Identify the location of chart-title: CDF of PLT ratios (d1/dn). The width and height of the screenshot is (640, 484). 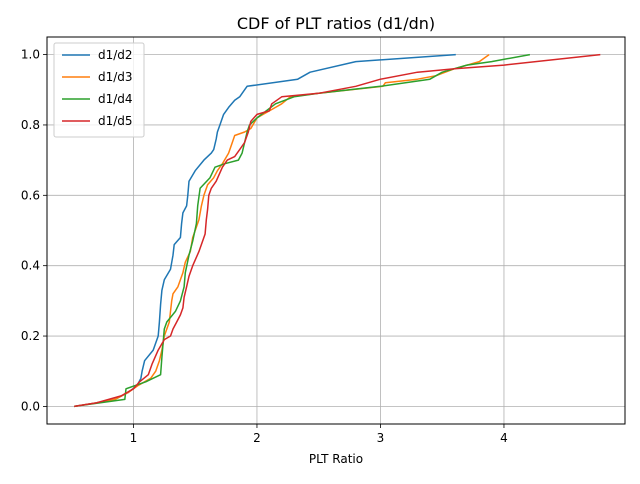
(336, 23).